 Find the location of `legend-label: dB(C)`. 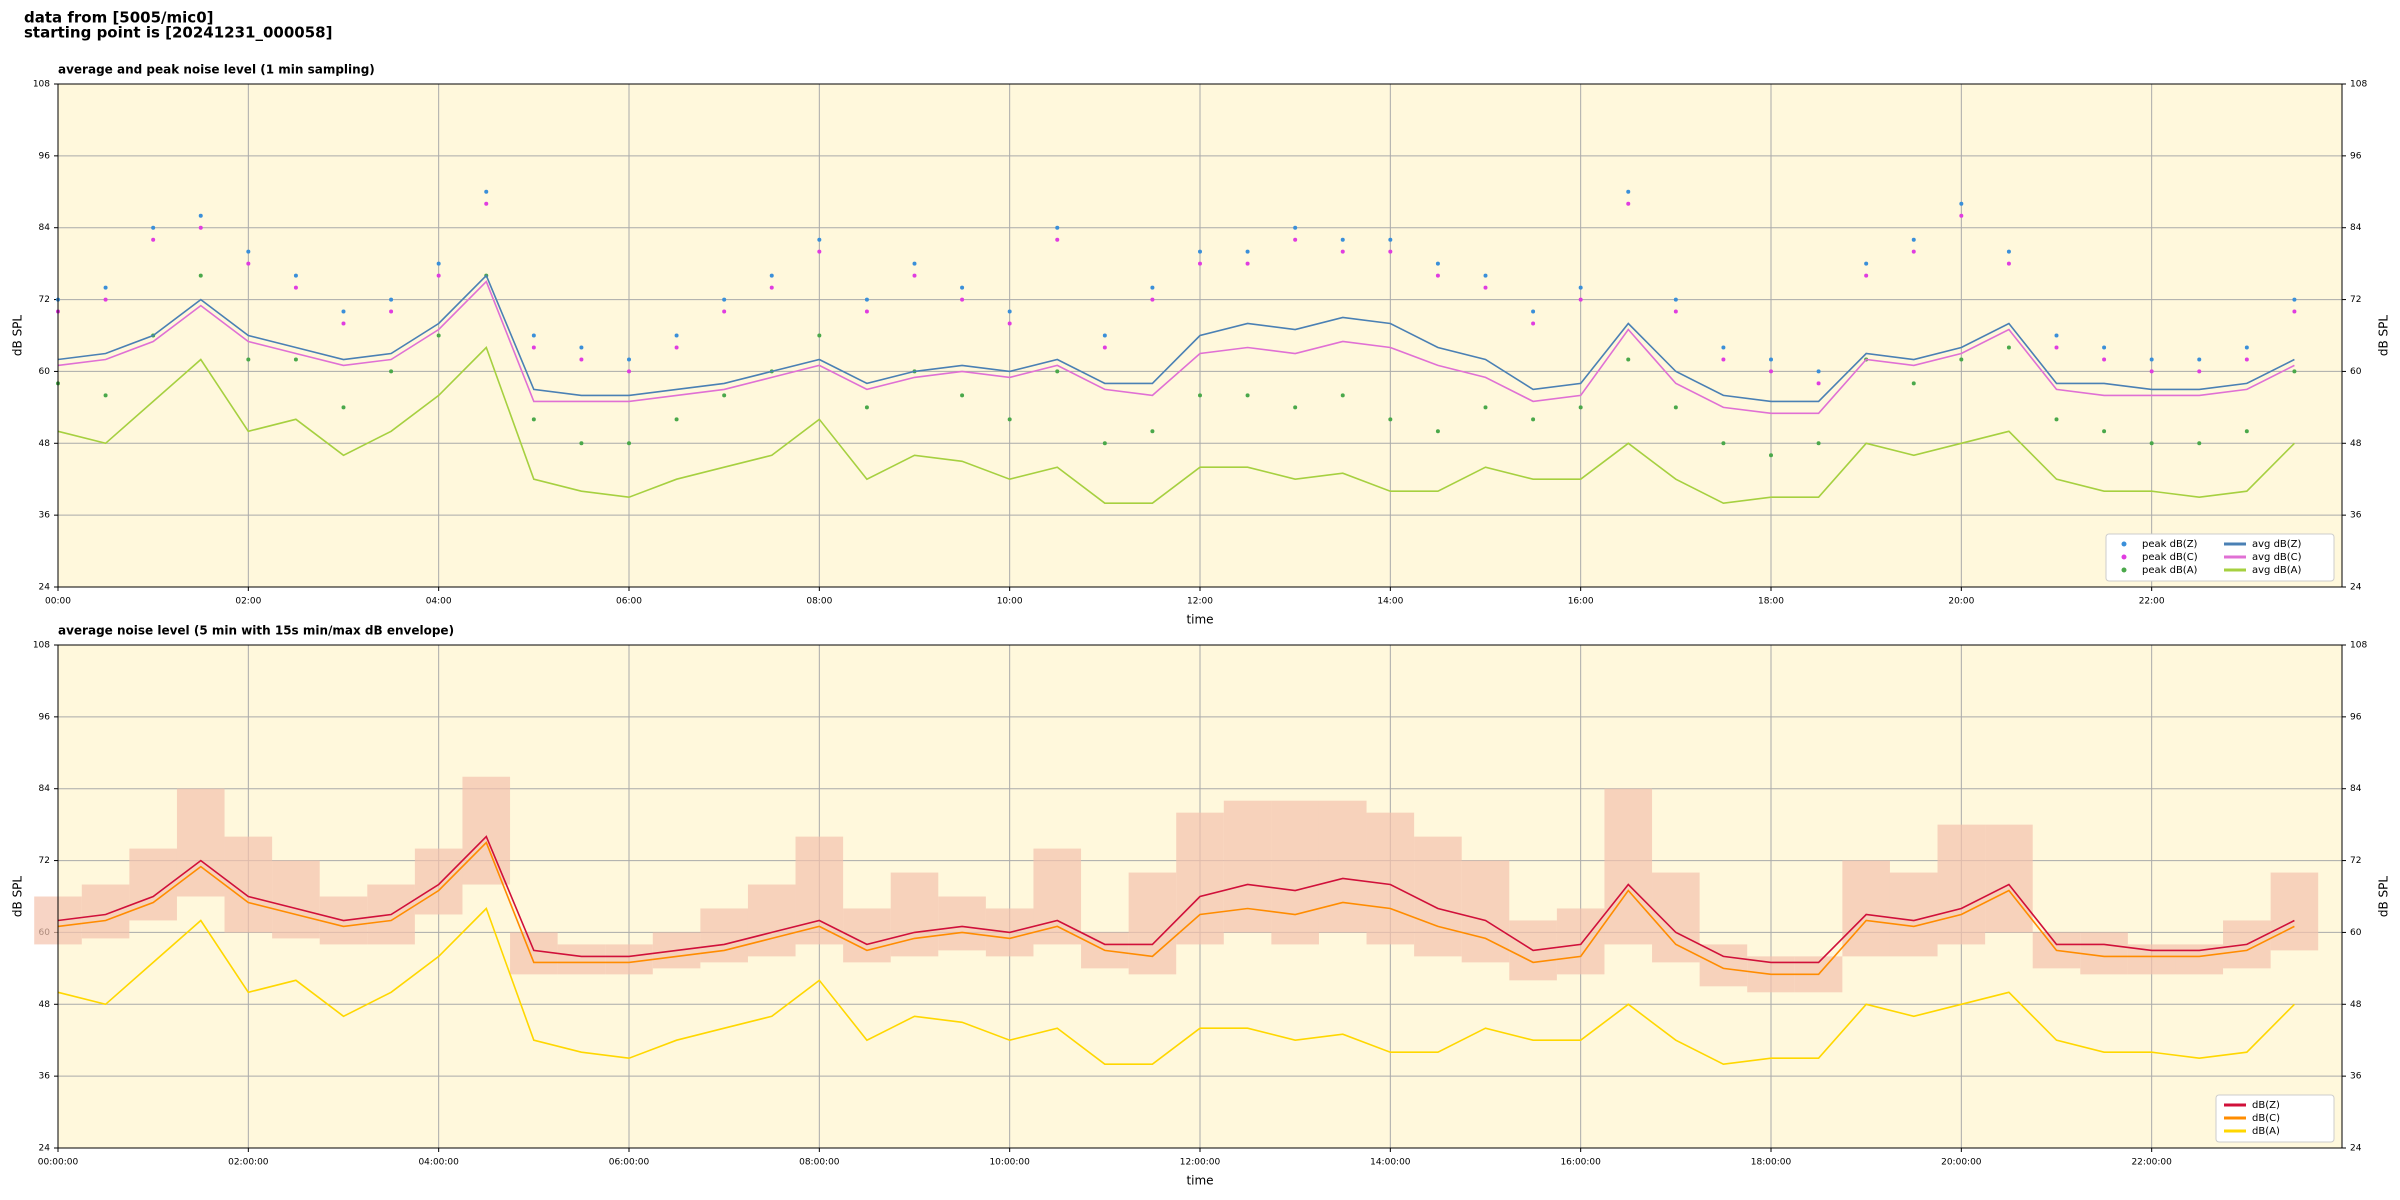

legend-label: dB(C) is located at coordinates (2266, 1118).